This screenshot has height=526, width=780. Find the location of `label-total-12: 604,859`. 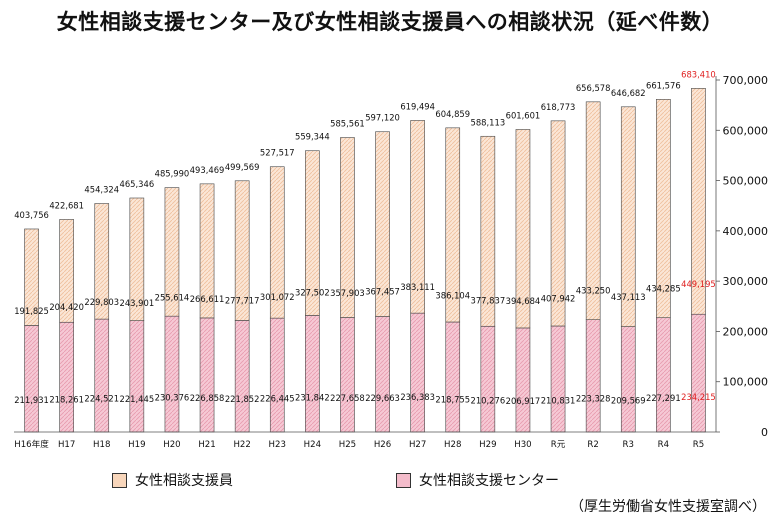

label-total-12: 604,859 is located at coordinates (452, 114).